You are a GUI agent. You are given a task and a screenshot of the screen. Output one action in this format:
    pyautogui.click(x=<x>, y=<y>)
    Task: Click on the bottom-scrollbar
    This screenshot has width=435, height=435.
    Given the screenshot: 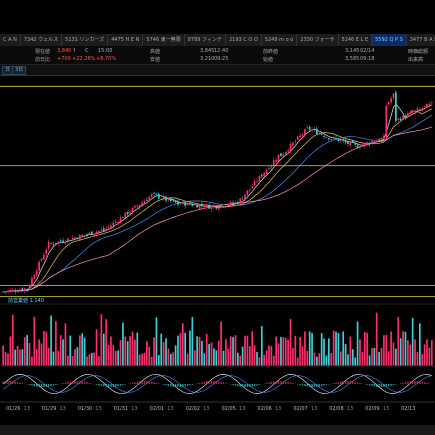 What is the action you would take?
    pyautogui.click(x=217, y=430)
    